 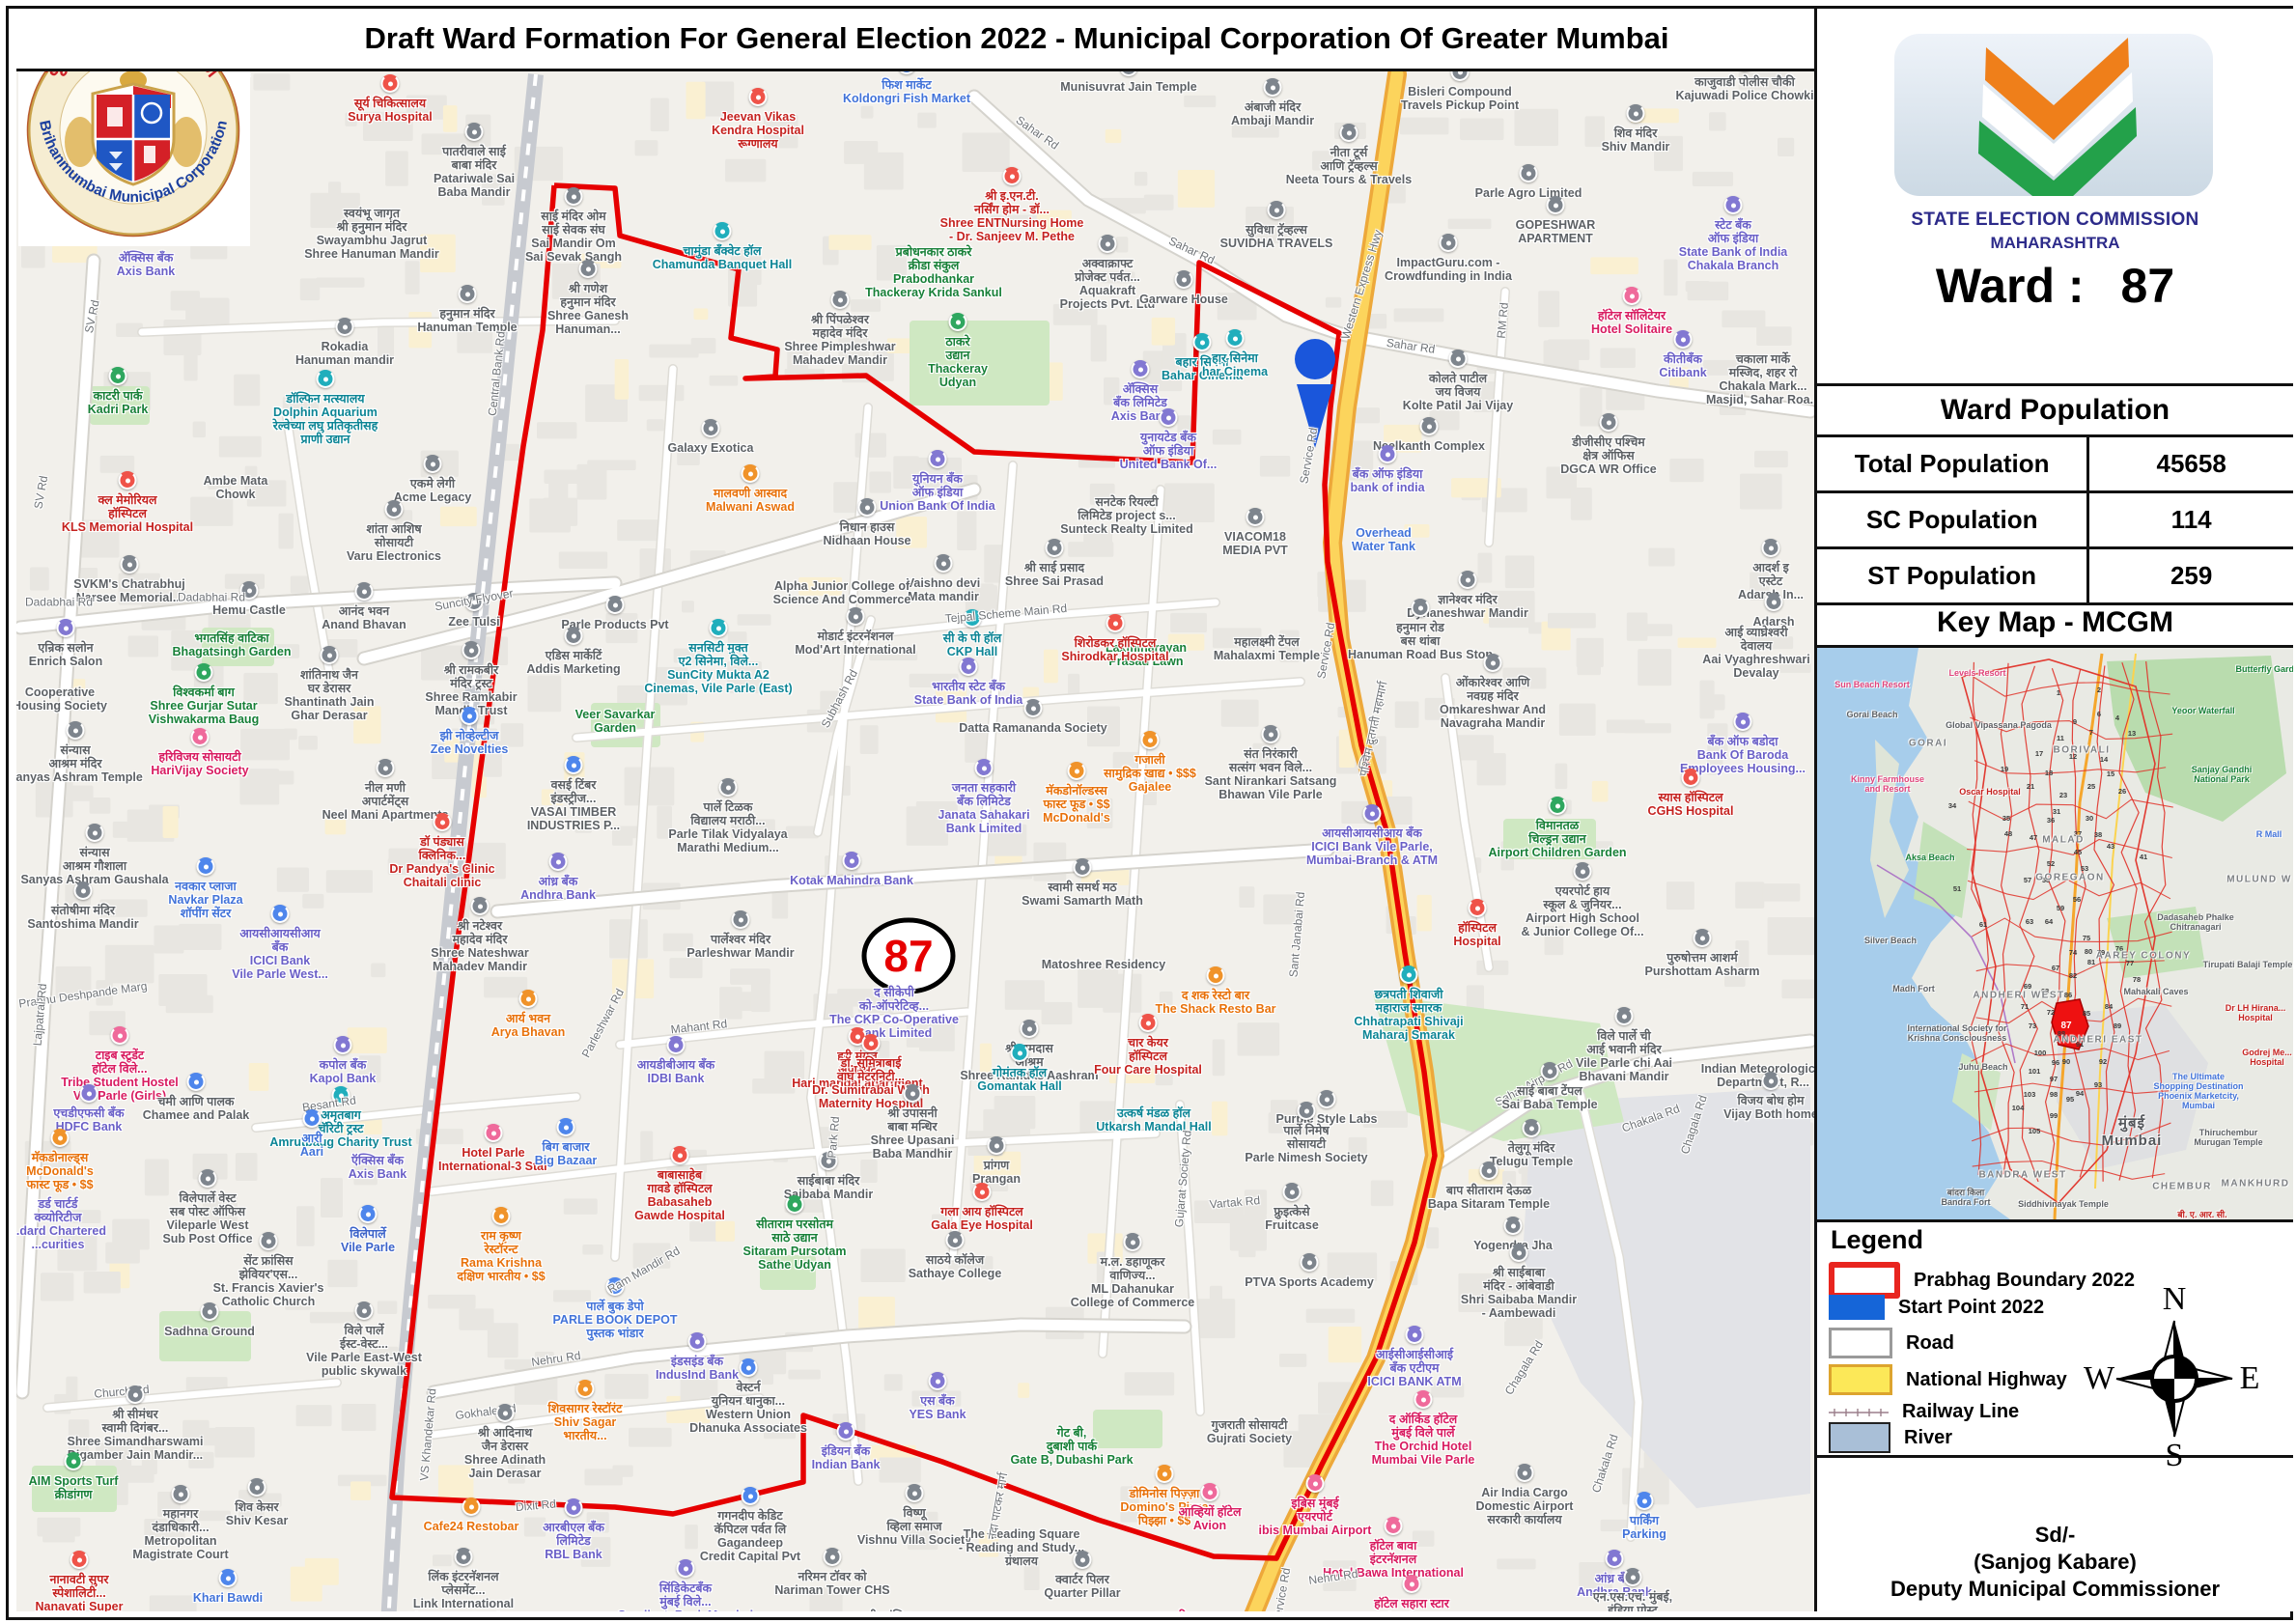 I want to click on svg-text: 92, so click(x=2103, y=1061).